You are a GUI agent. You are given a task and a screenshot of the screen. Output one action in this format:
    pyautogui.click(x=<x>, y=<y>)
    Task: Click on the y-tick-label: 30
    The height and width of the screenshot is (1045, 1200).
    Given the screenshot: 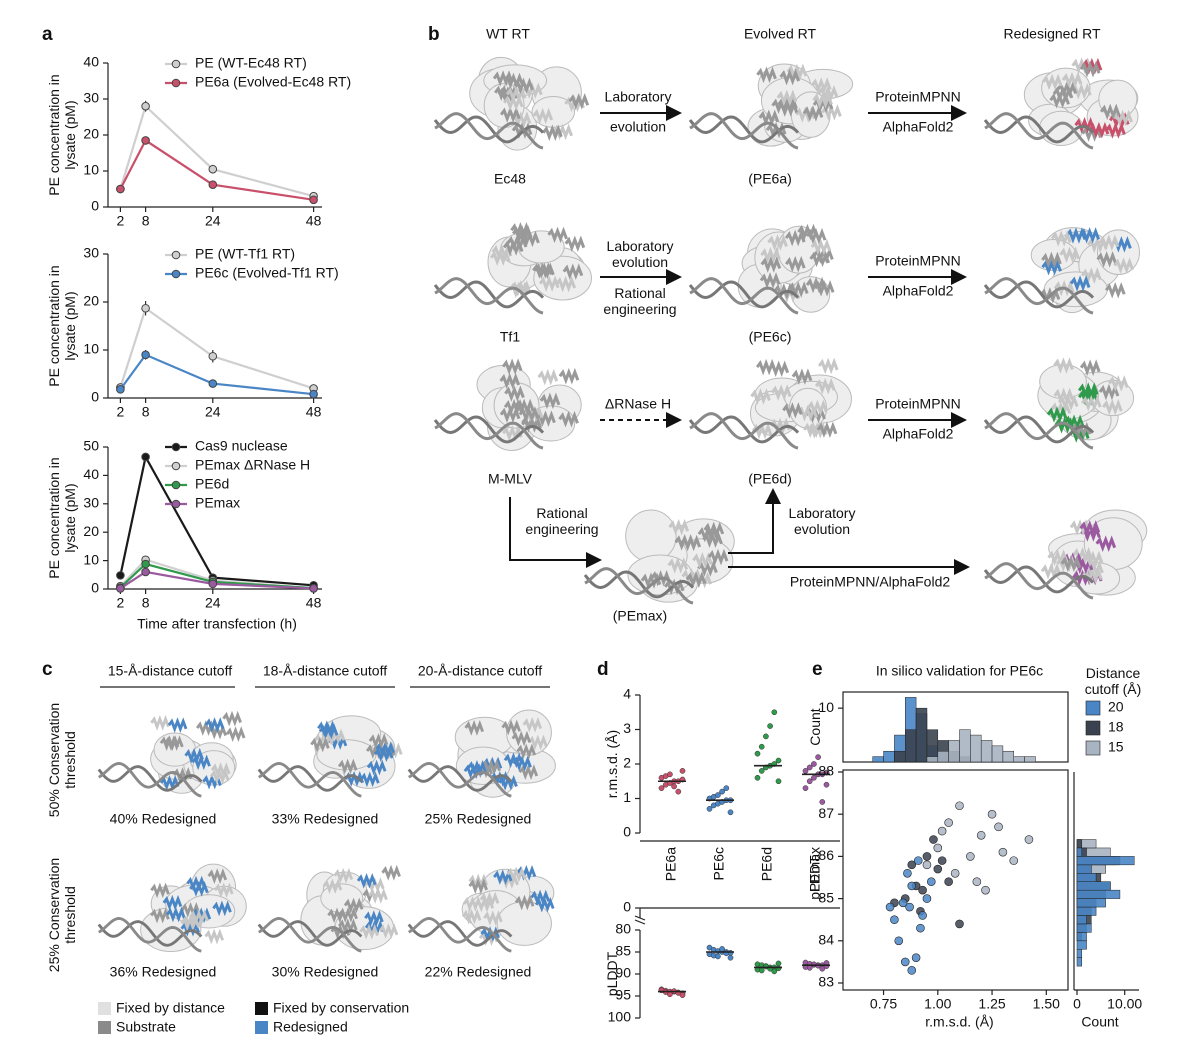 What is the action you would take?
    pyautogui.click(x=91, y=98)
    